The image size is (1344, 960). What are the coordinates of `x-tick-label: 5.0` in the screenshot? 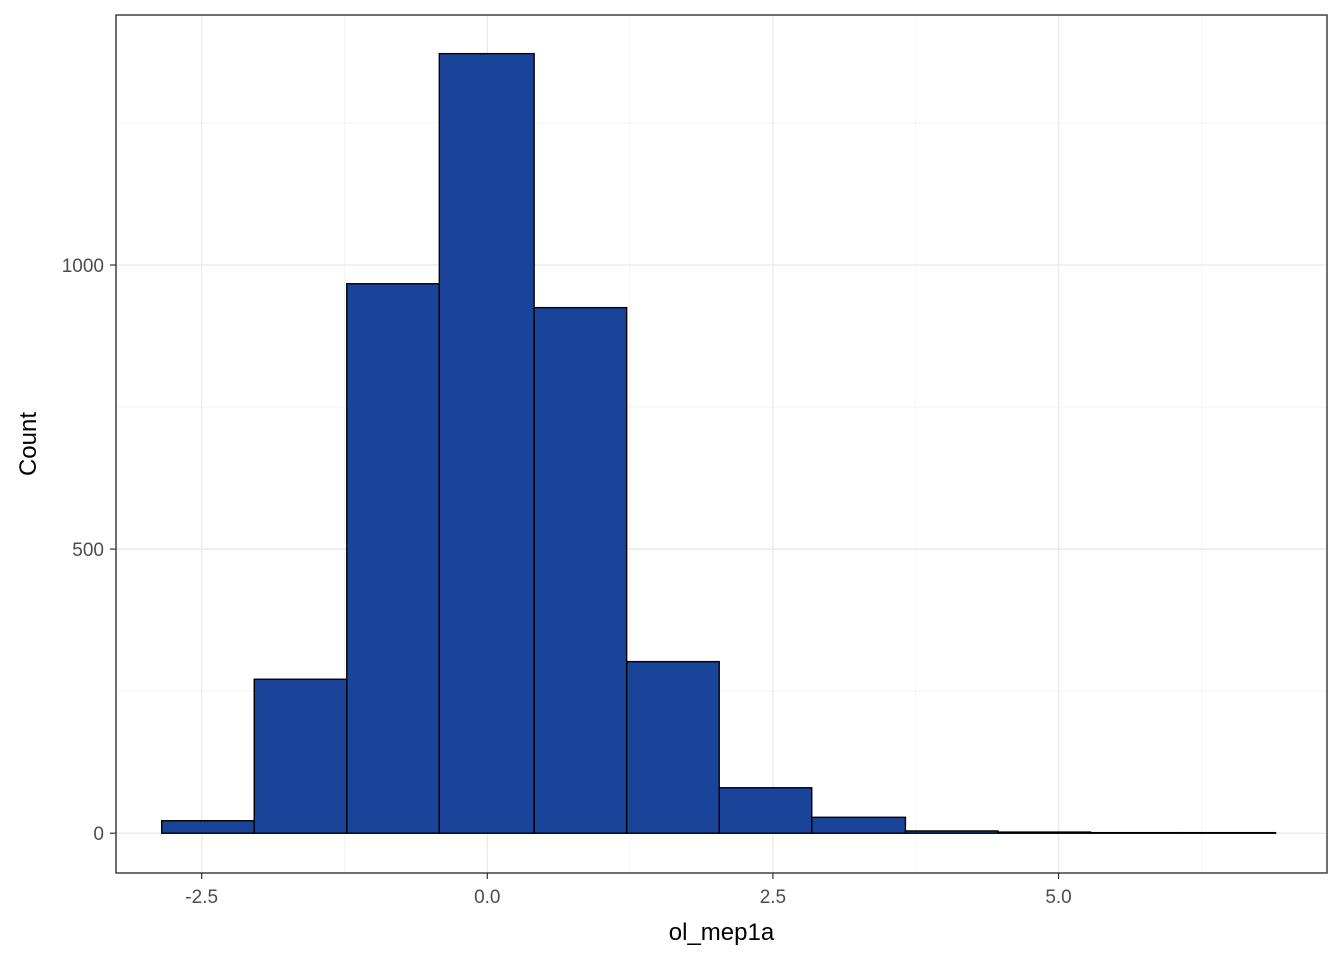 It's located at (1058, 897).